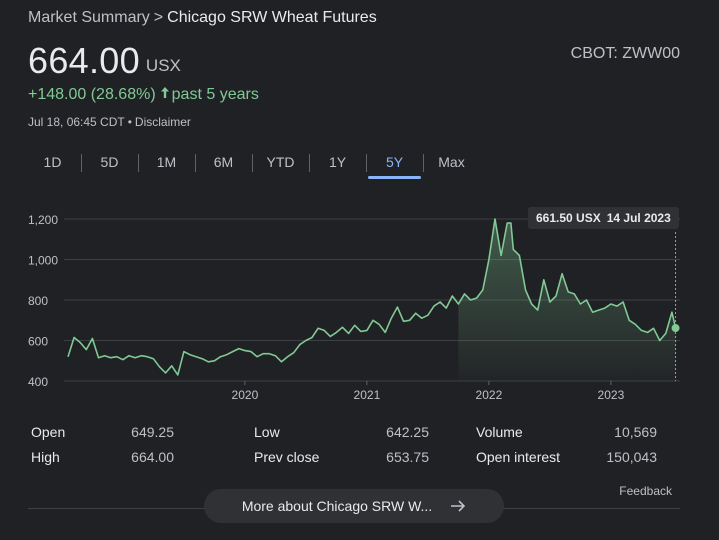 The height and width of the screenshot is (540, 719). I want to click on breadcrumb-current: Chicago SRW Wheat Futures, so click(272, 17).